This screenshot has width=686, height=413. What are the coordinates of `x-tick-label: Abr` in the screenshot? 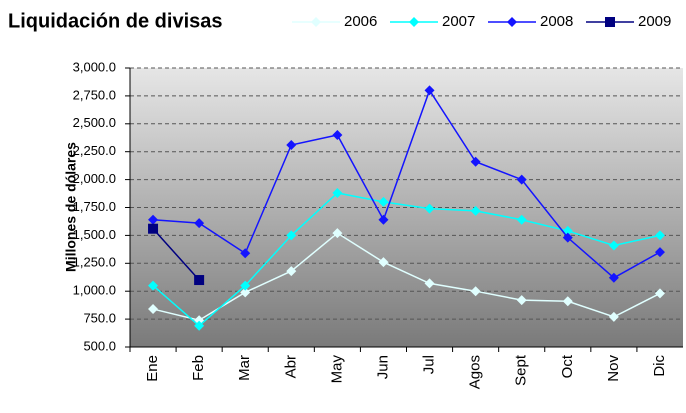 It's located at (290, 366).